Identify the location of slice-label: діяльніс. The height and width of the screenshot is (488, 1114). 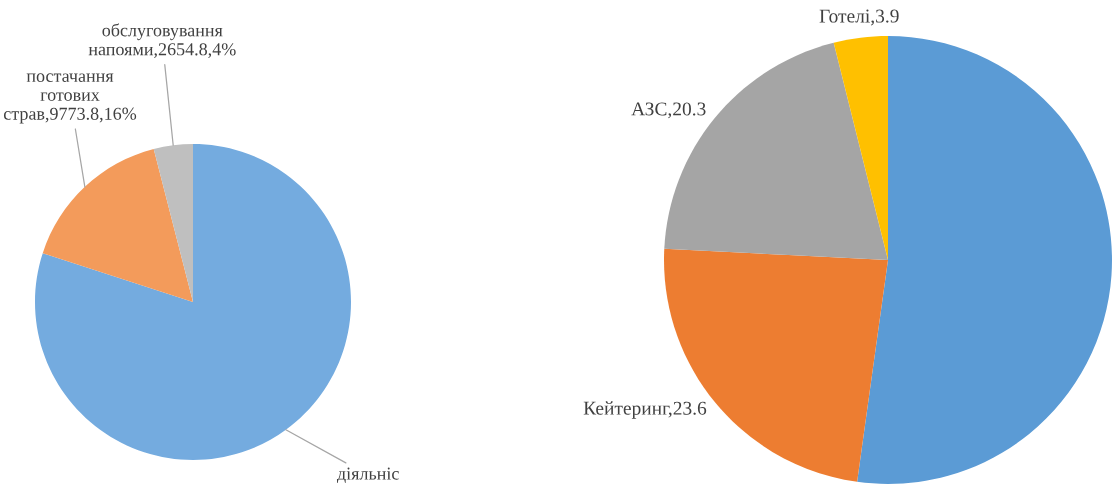
(367, 475).